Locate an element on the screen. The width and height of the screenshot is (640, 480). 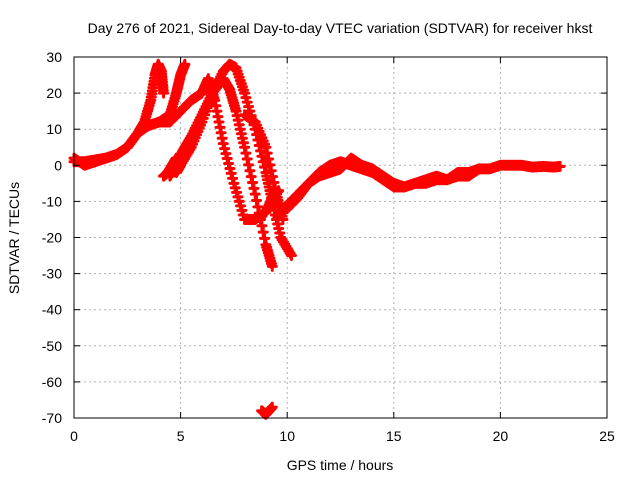
y-tick-label: -10 is located at coordinates (52, 201).